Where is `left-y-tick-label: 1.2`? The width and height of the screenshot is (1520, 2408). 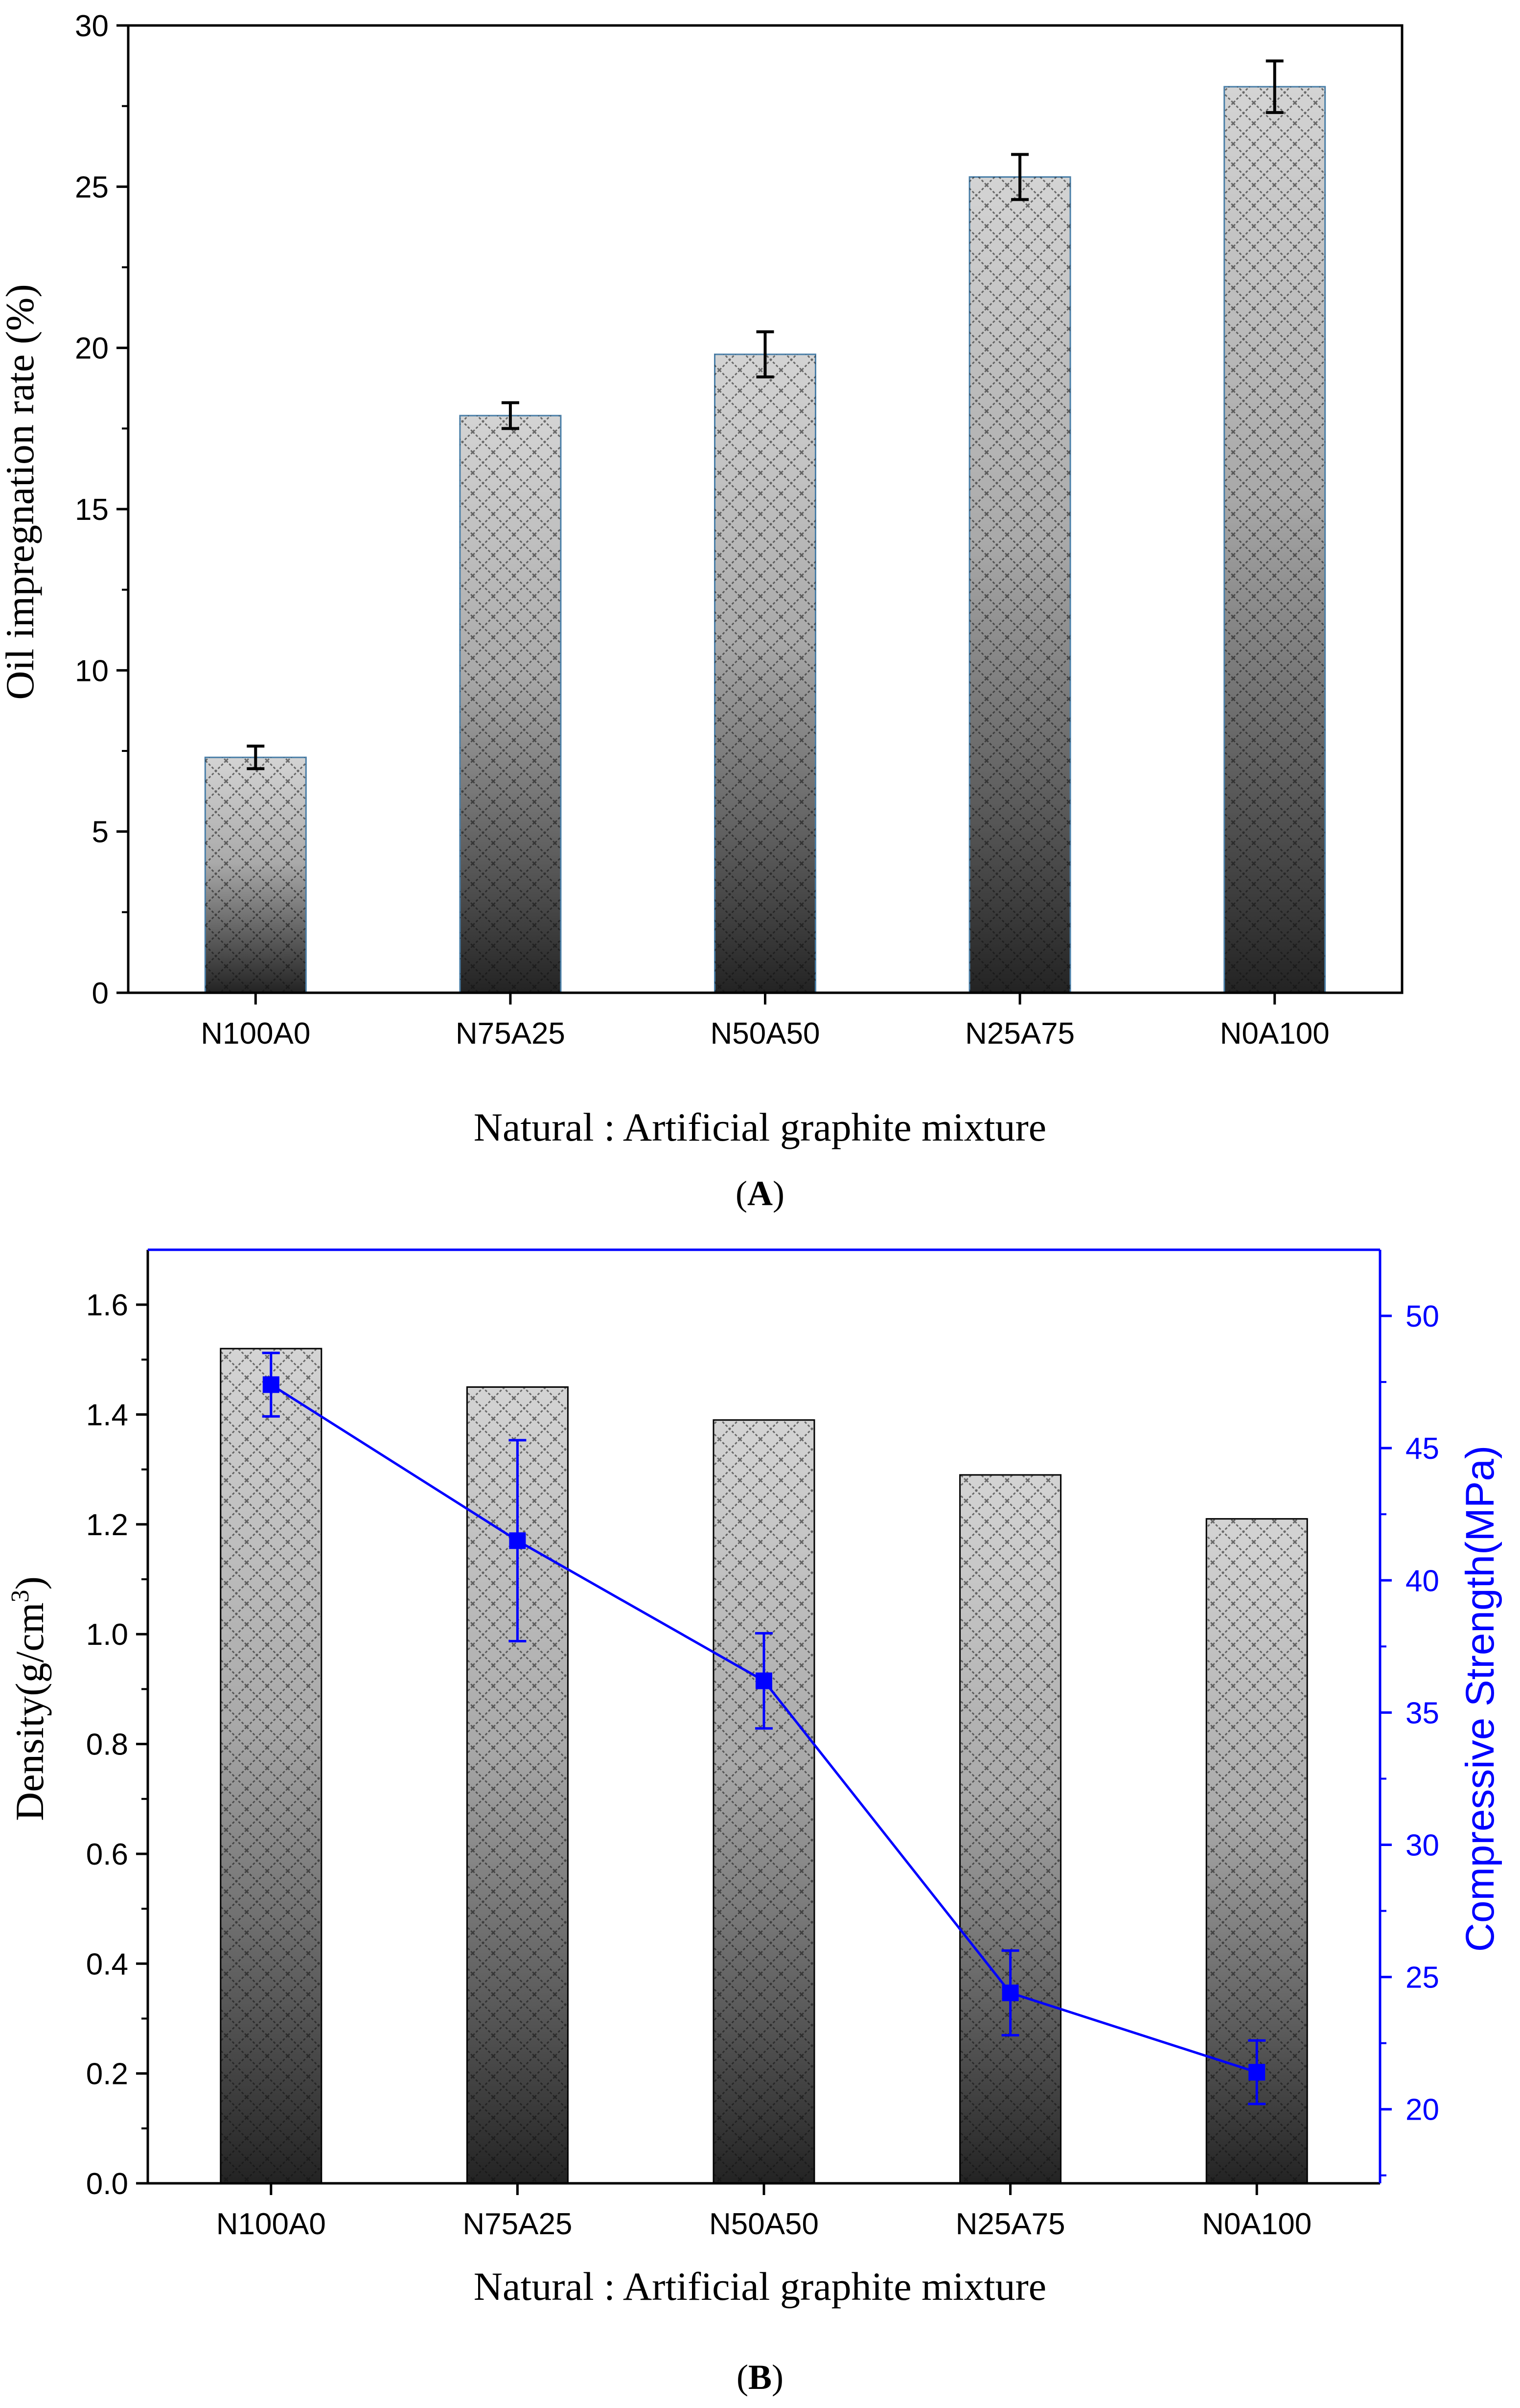
left-y-tick-label: 1.2 is located at coordinates (107, 1525).